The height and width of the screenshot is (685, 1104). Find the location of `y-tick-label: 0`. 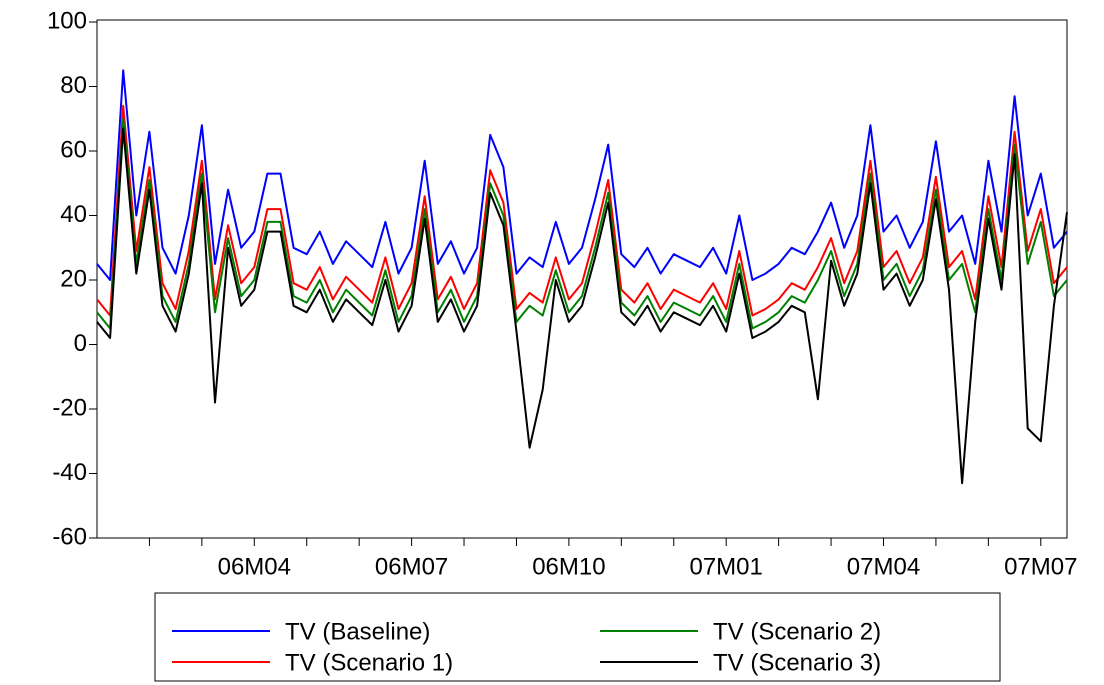

y-tick-label: 0 is located at coordinates (80, 343).